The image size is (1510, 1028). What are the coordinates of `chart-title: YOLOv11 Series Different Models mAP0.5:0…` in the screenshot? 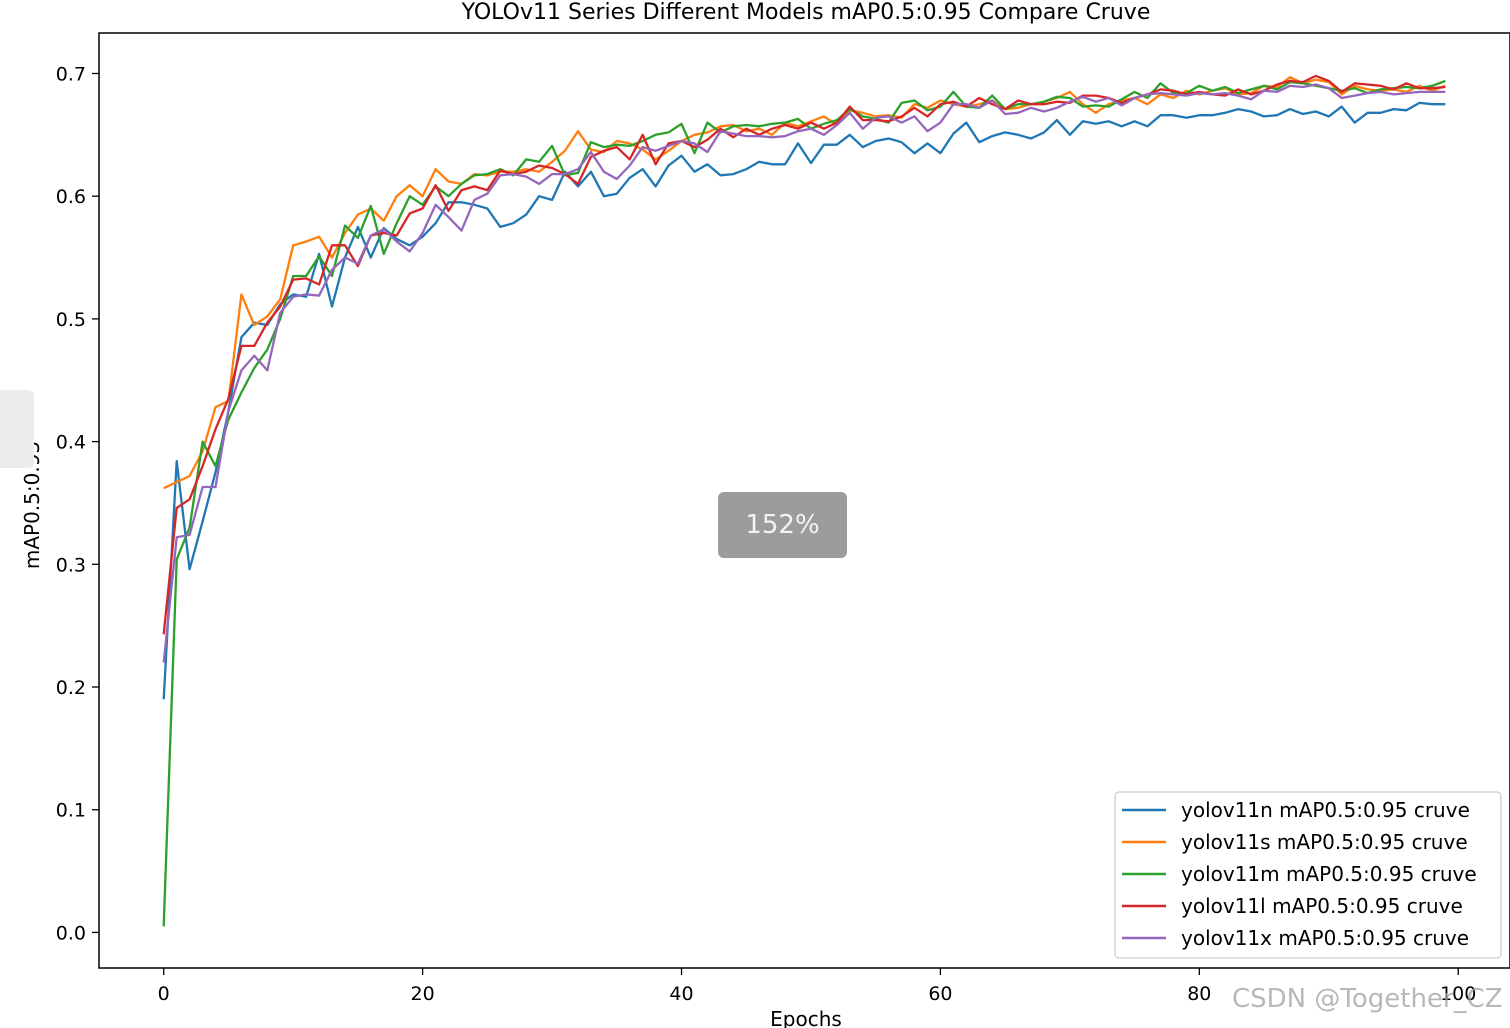 It's located at (806, 12).